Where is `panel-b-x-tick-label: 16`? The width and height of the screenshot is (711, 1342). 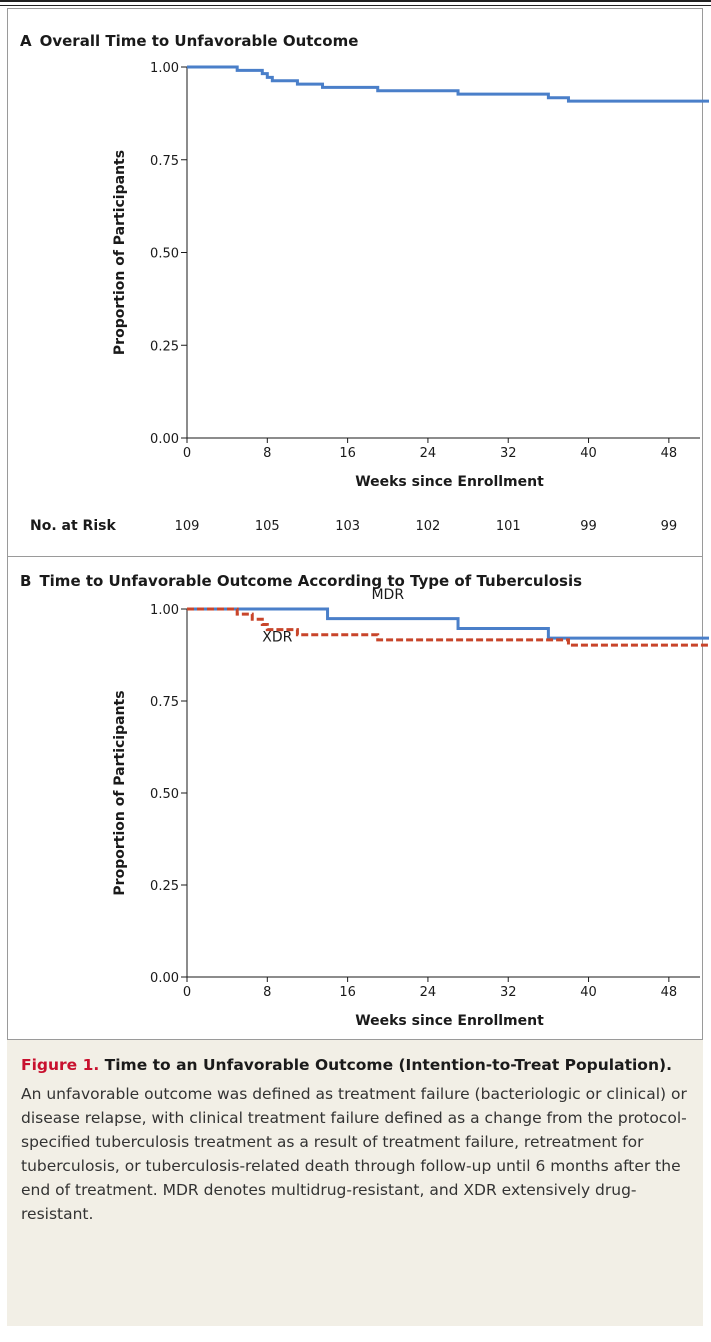 panel-b-x-tick-label: 16 is located at coordinates (347, 992).